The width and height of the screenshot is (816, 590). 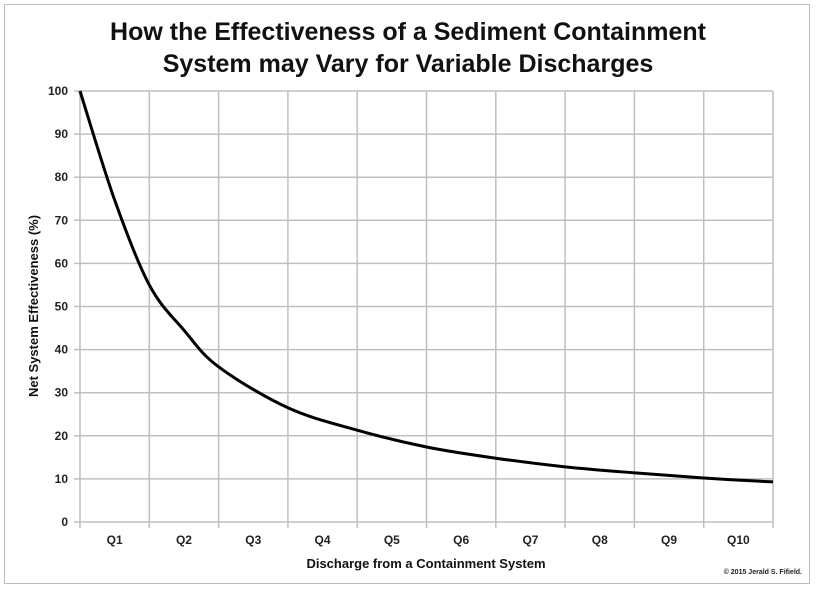 I want to click on x-tick-label: Q10, so click(x=738, y=540).